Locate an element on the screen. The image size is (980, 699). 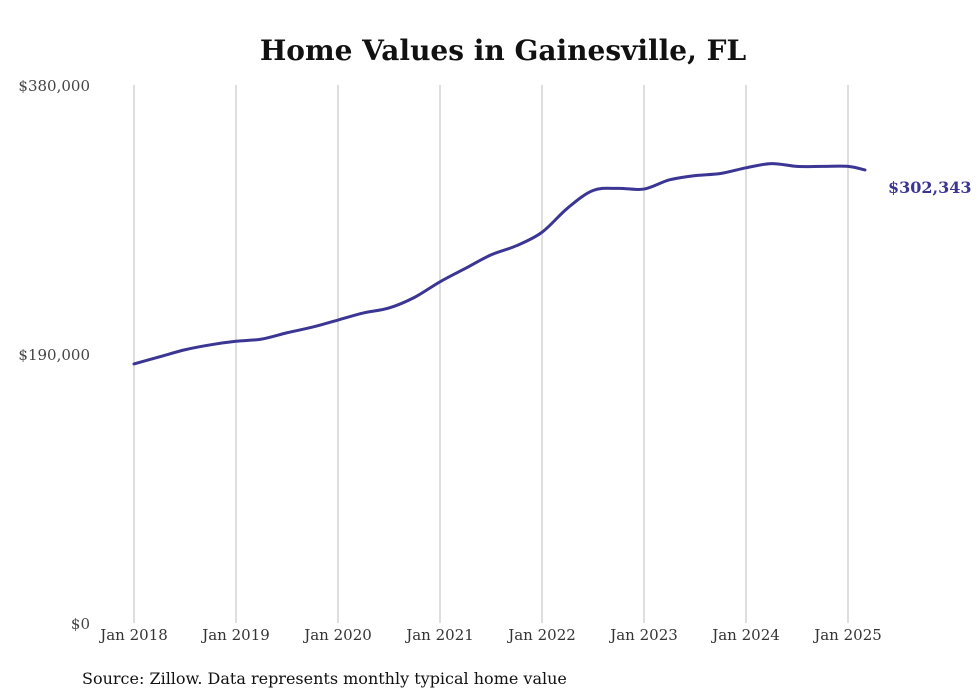
y-tick-label: $190,000 is located at coordinates (54, 355).